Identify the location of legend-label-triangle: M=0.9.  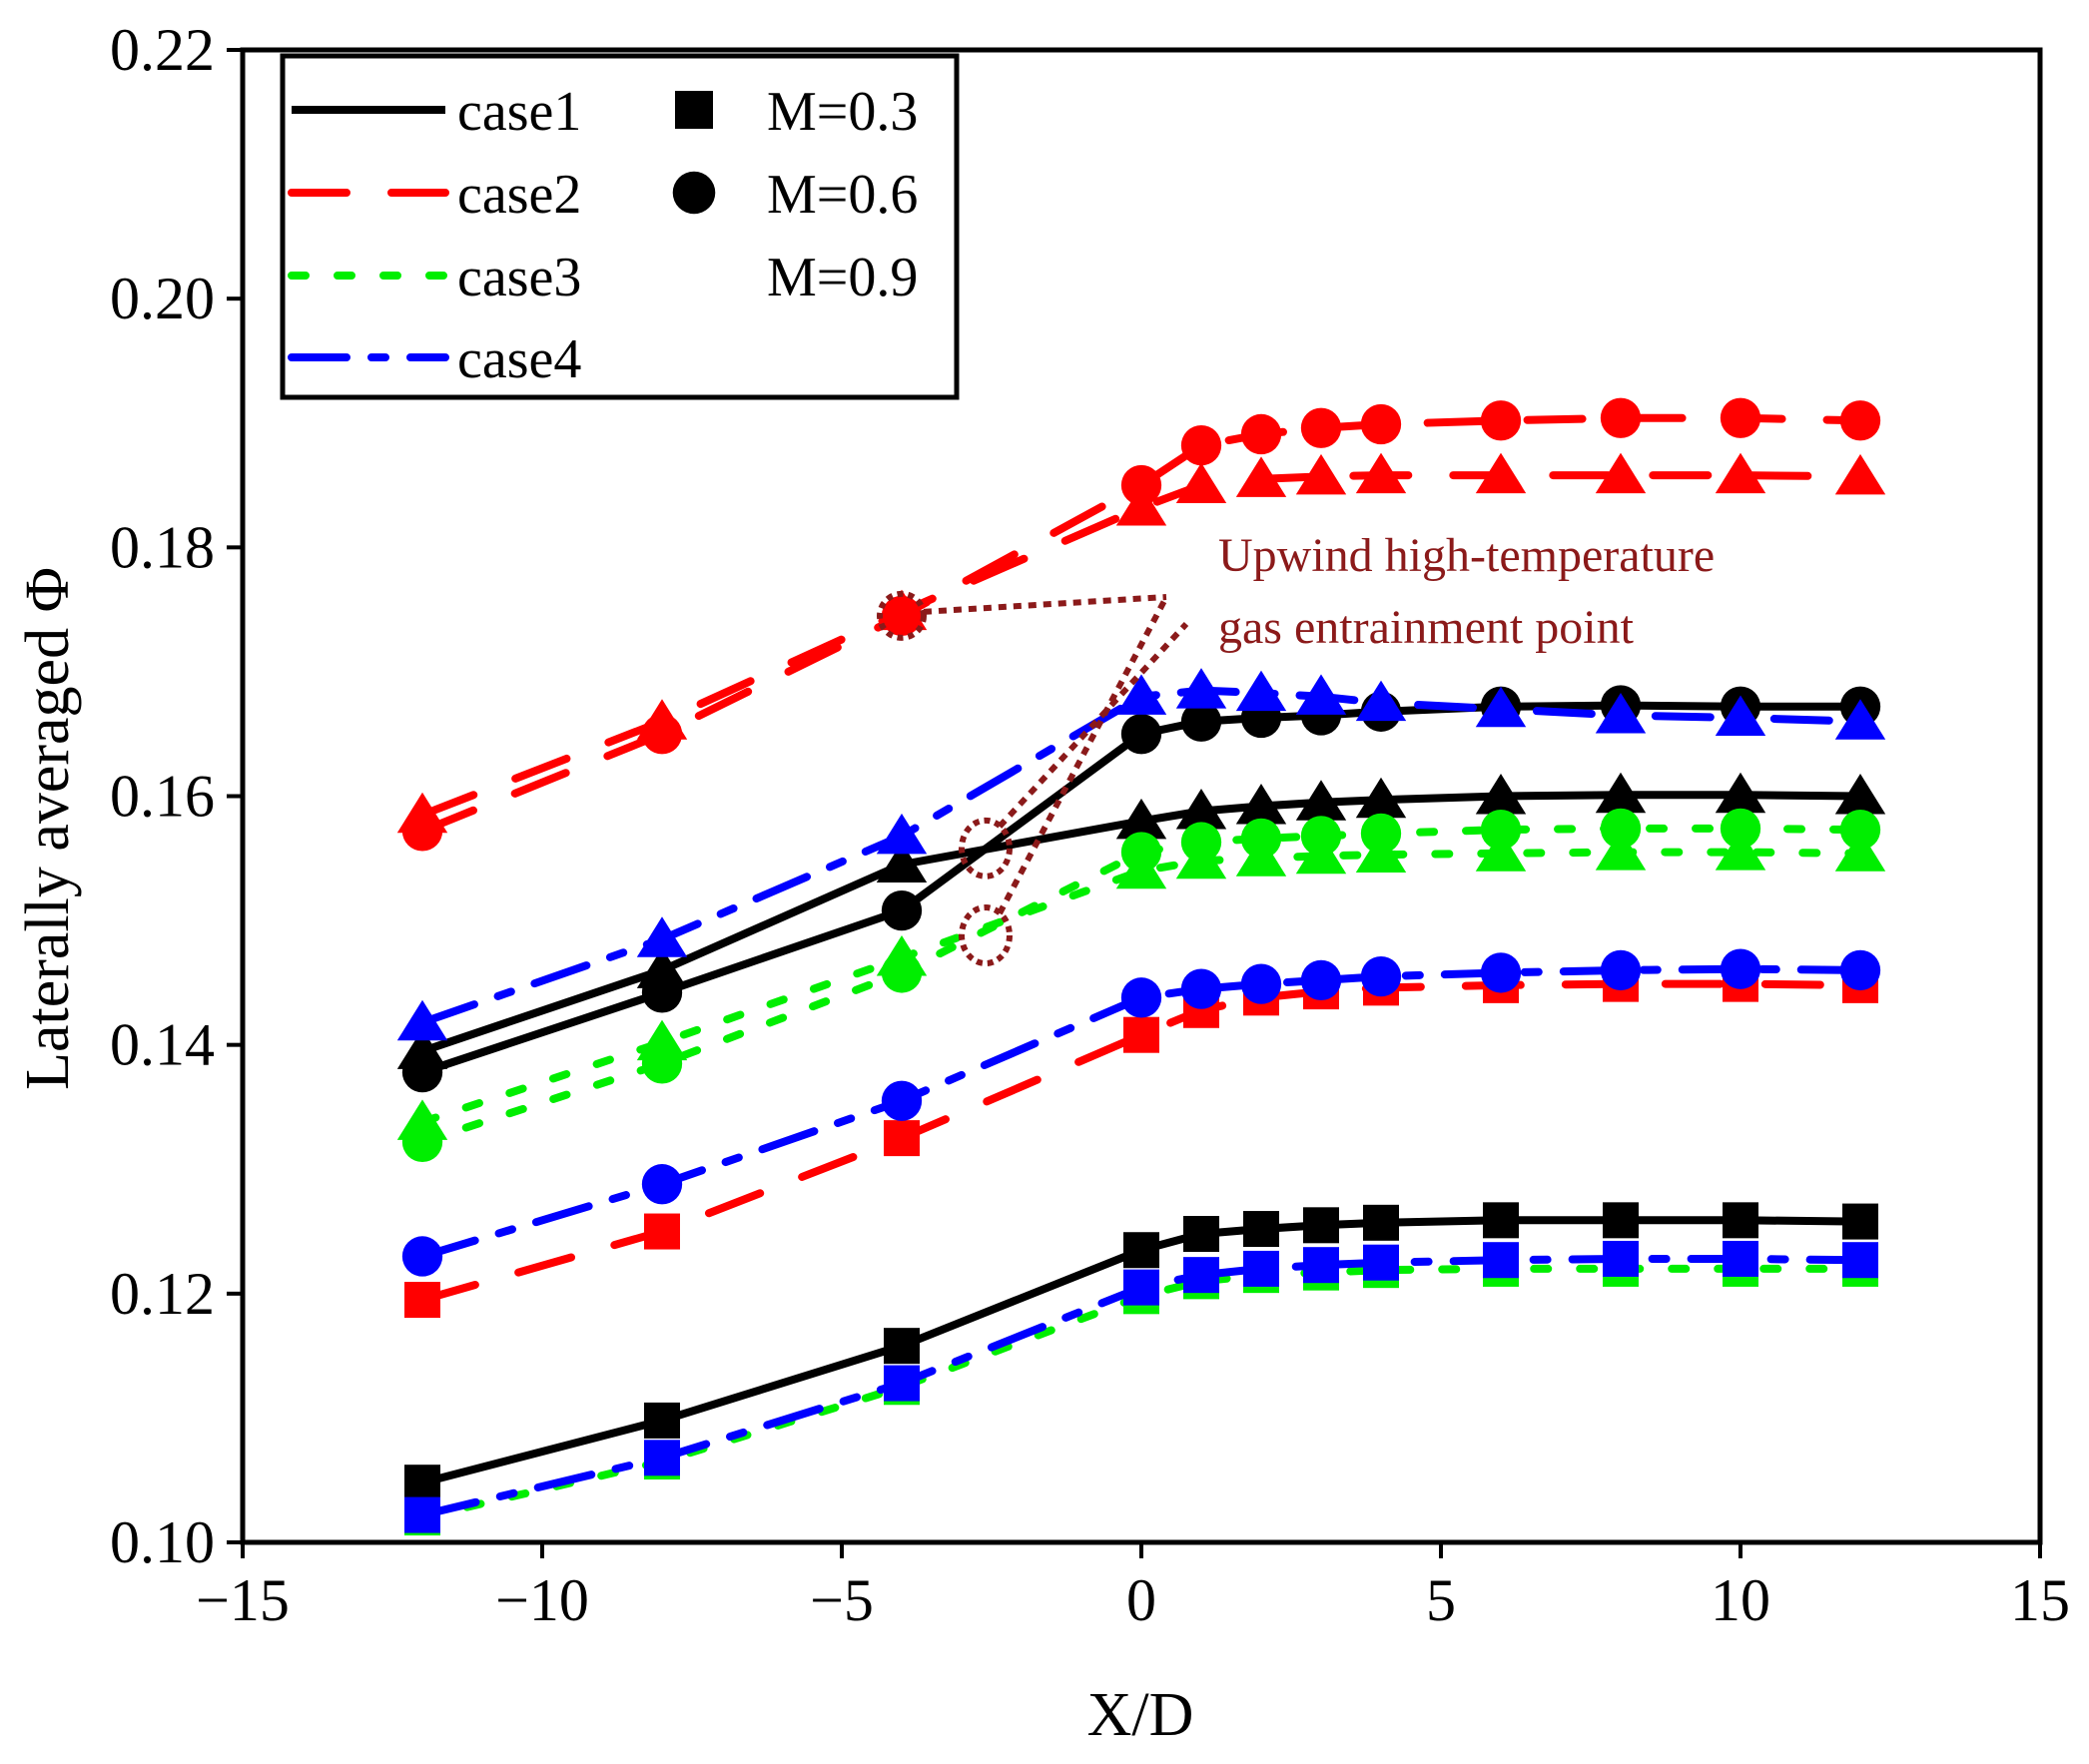
(842, 278).